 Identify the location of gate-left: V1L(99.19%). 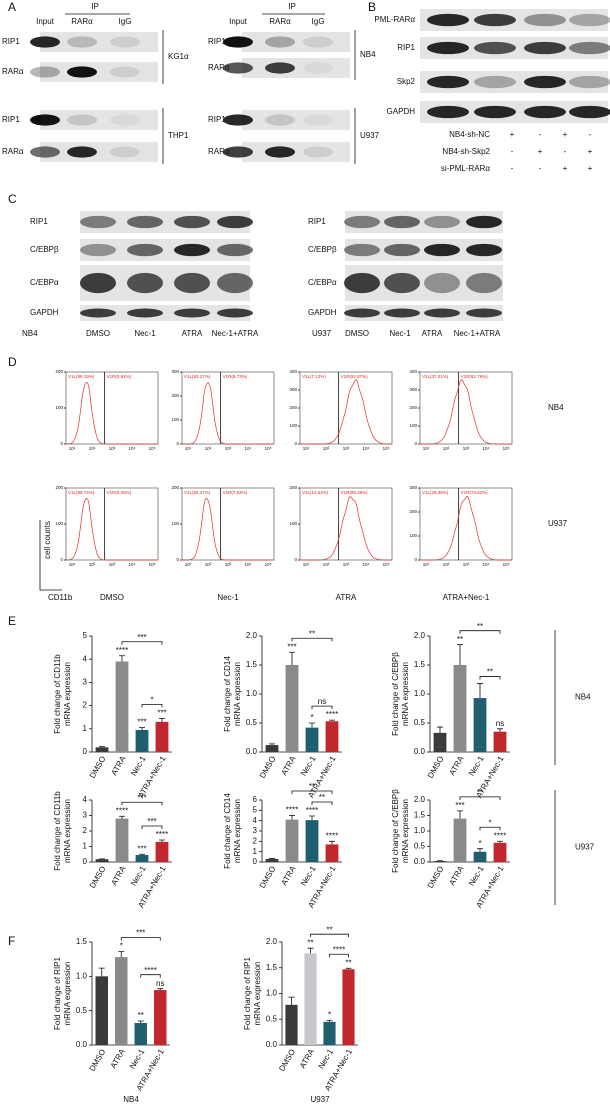
(81, 376).